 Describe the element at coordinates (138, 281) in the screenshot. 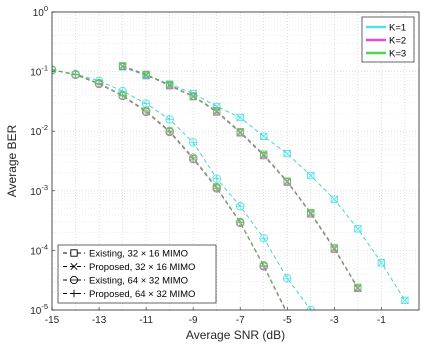

I see `method-legend-label: Existing, 64 × 32 MIMO` at that location.